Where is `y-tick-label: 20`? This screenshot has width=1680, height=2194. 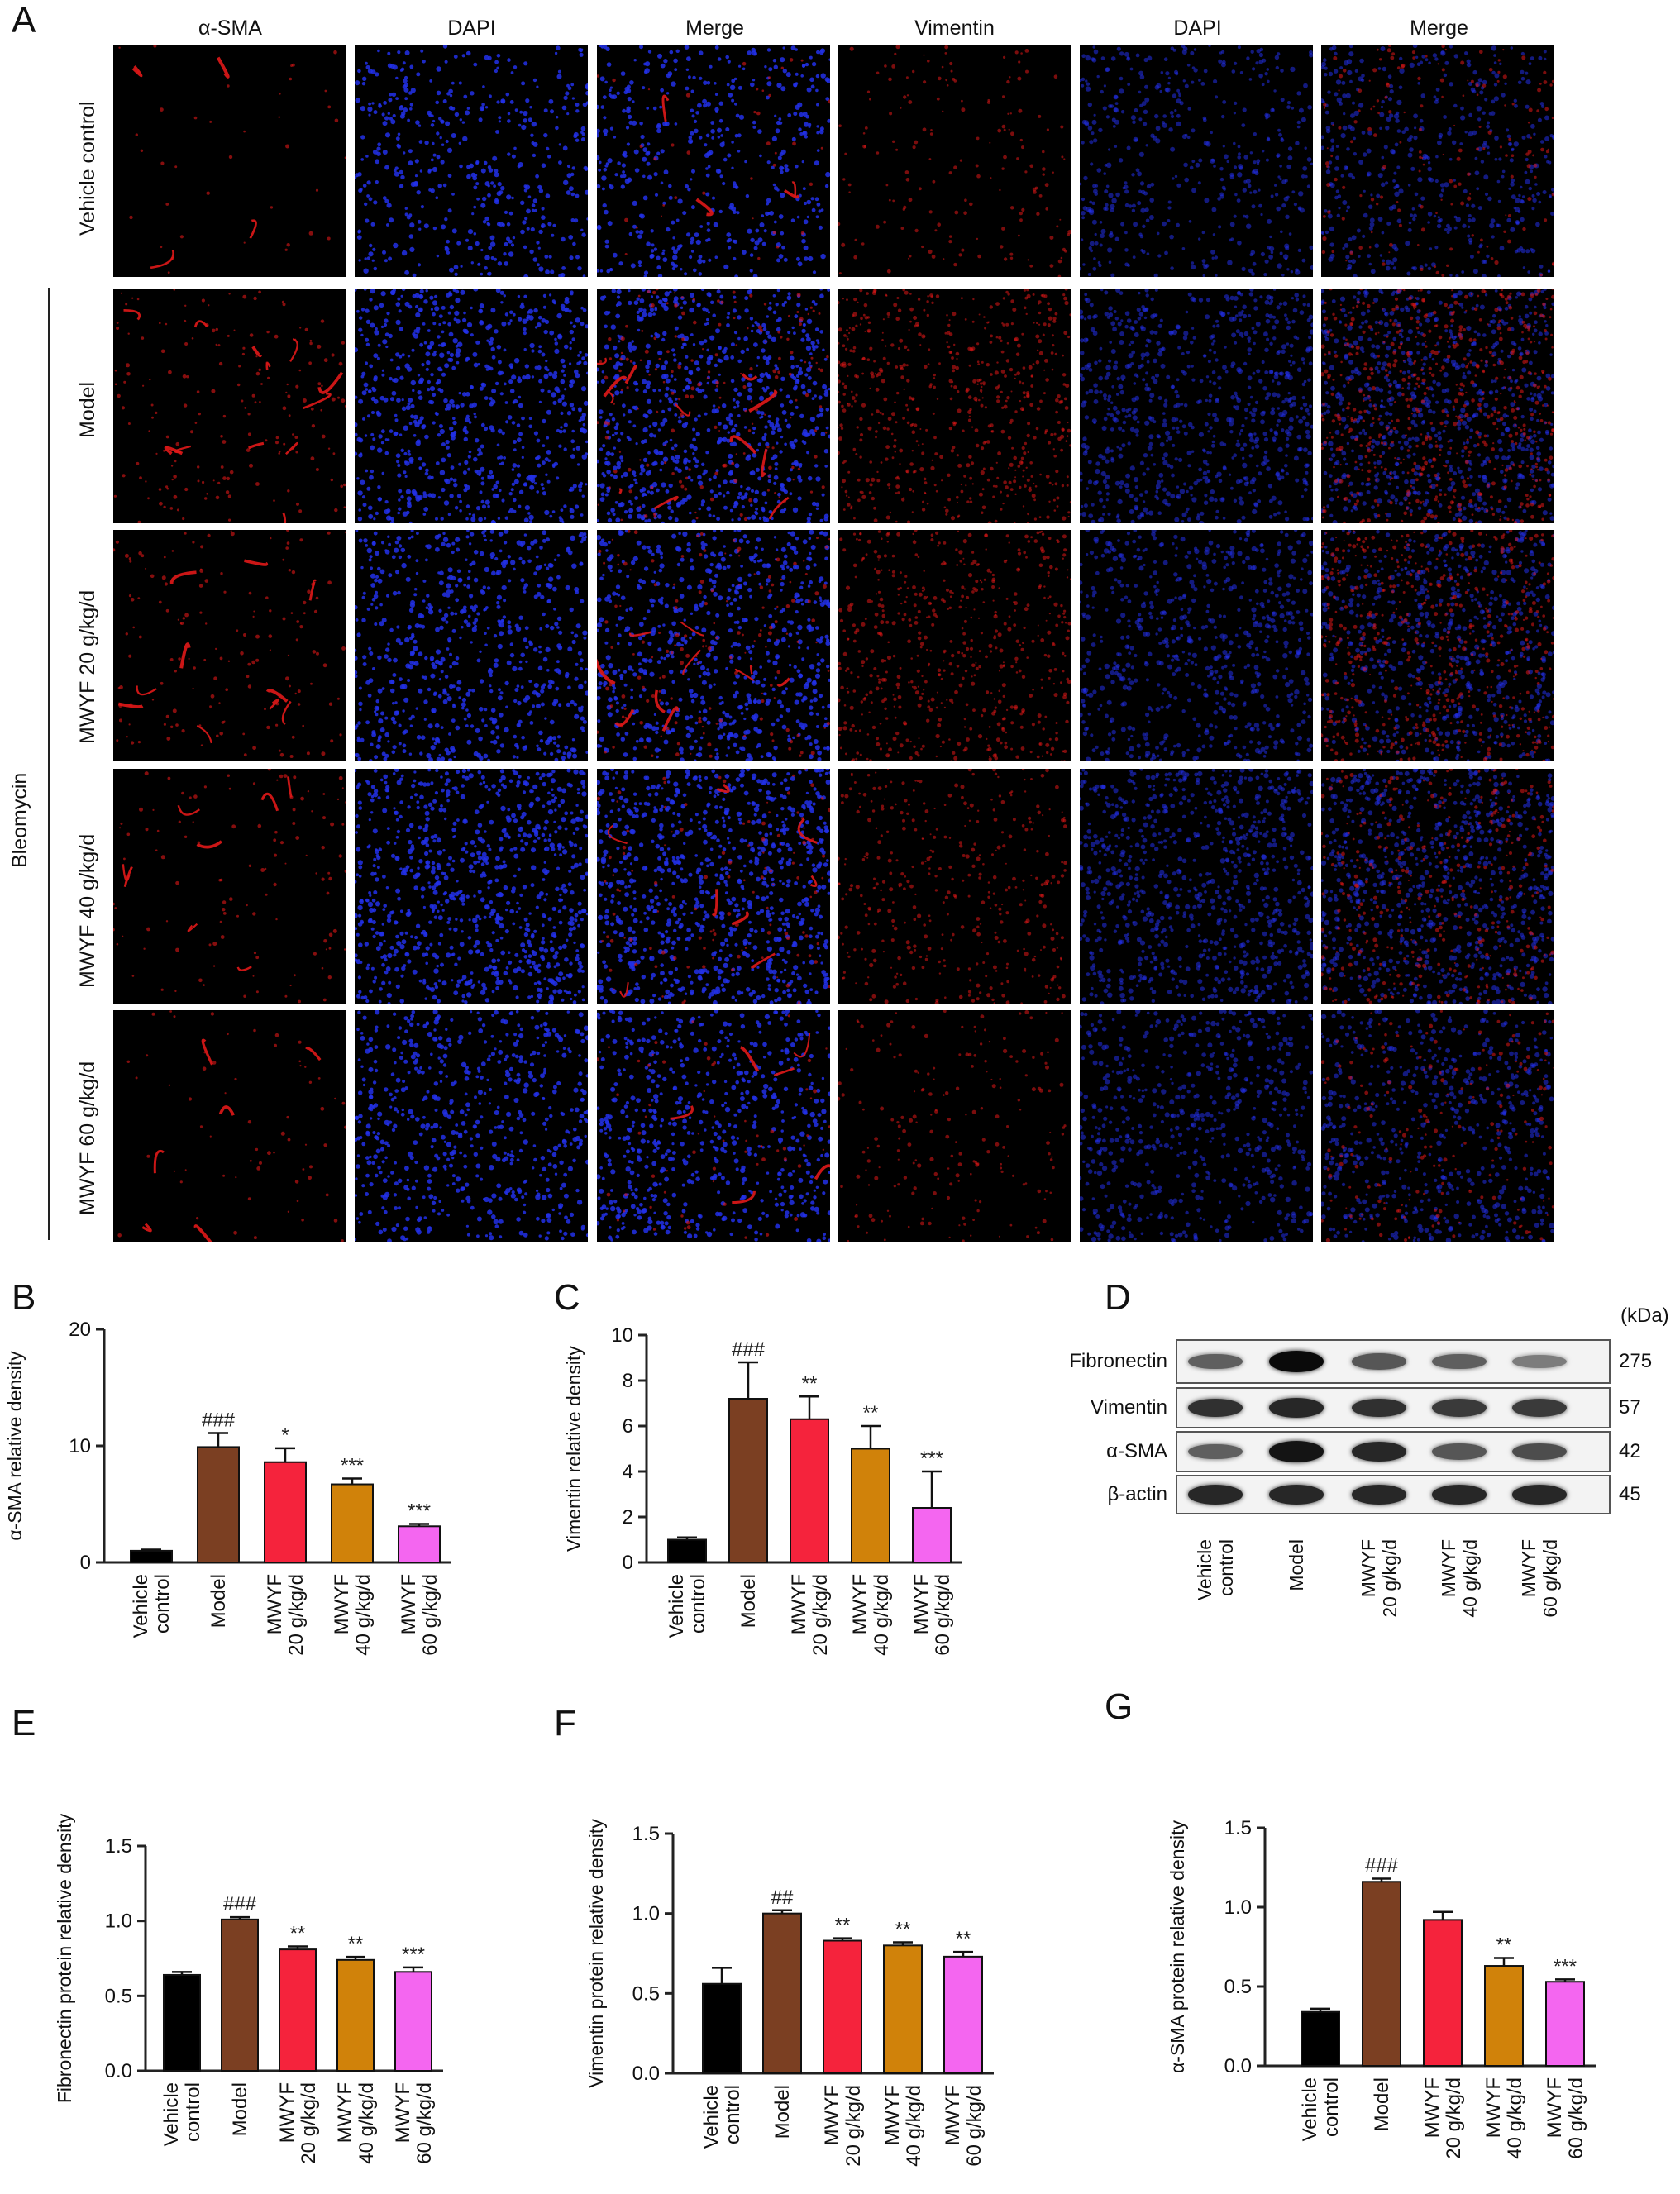 y-tick-label: 20 is located at coordinates (80, 1330).